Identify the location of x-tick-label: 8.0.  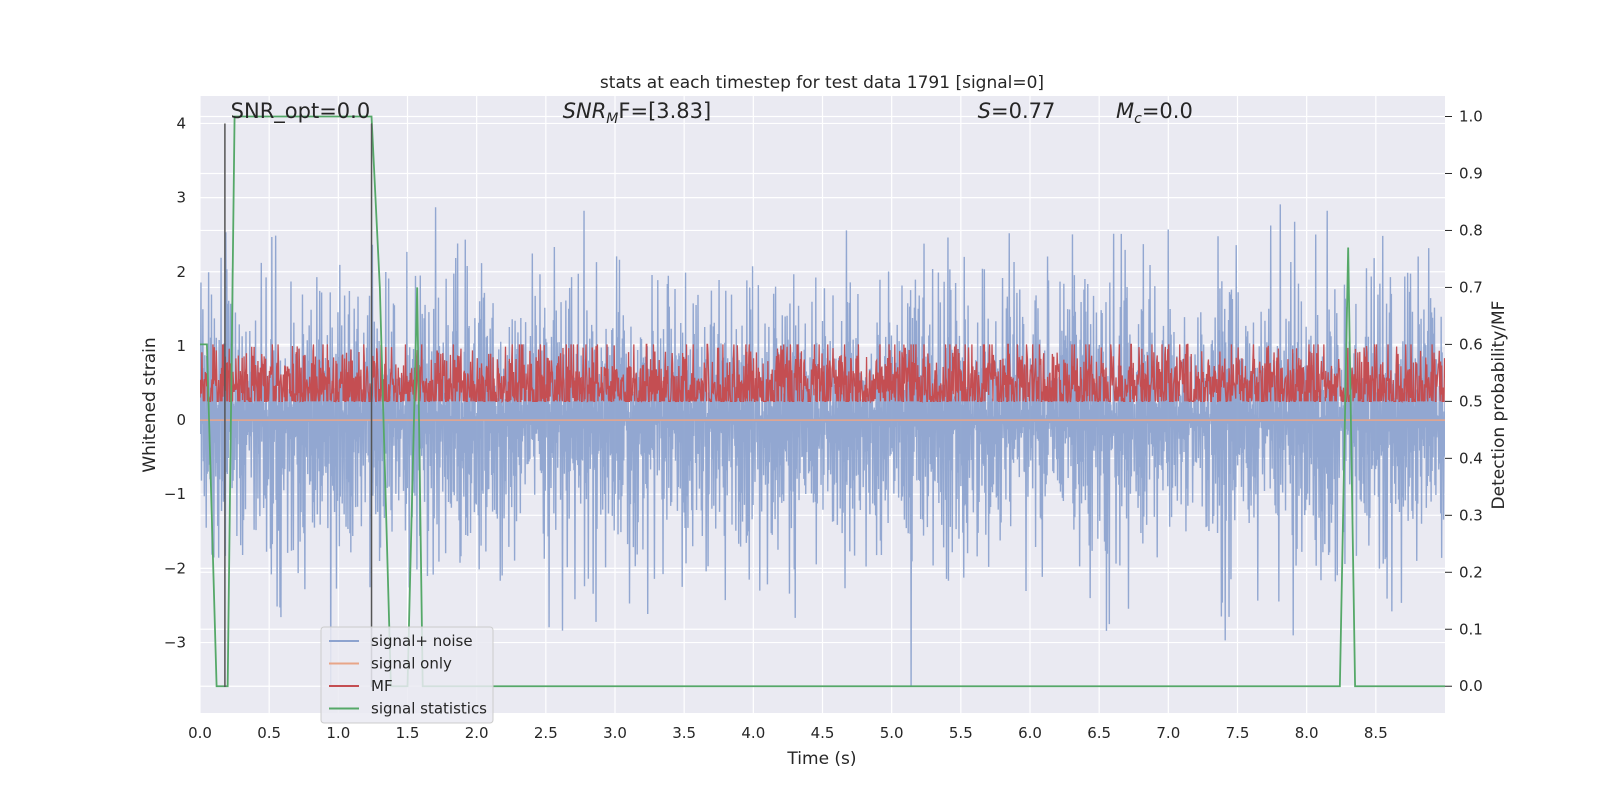
(1307, 733).